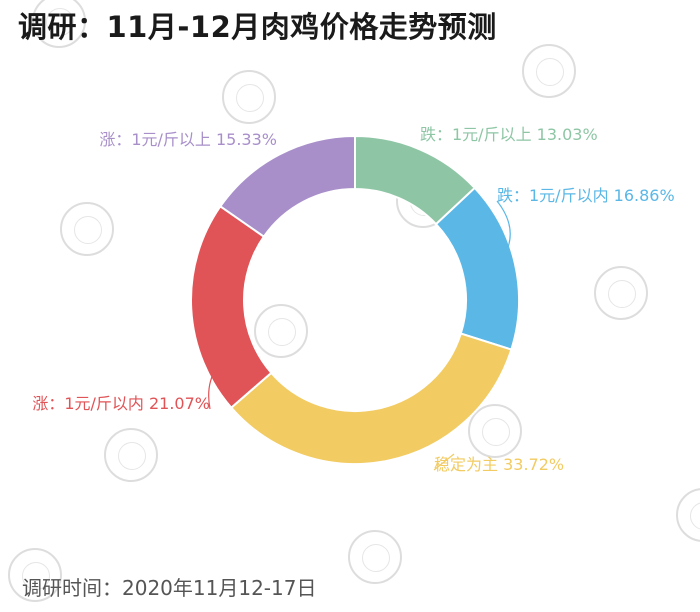  I want to click on slice-label: 跌：1元/斤以上 13.03%, so click(509, 134).